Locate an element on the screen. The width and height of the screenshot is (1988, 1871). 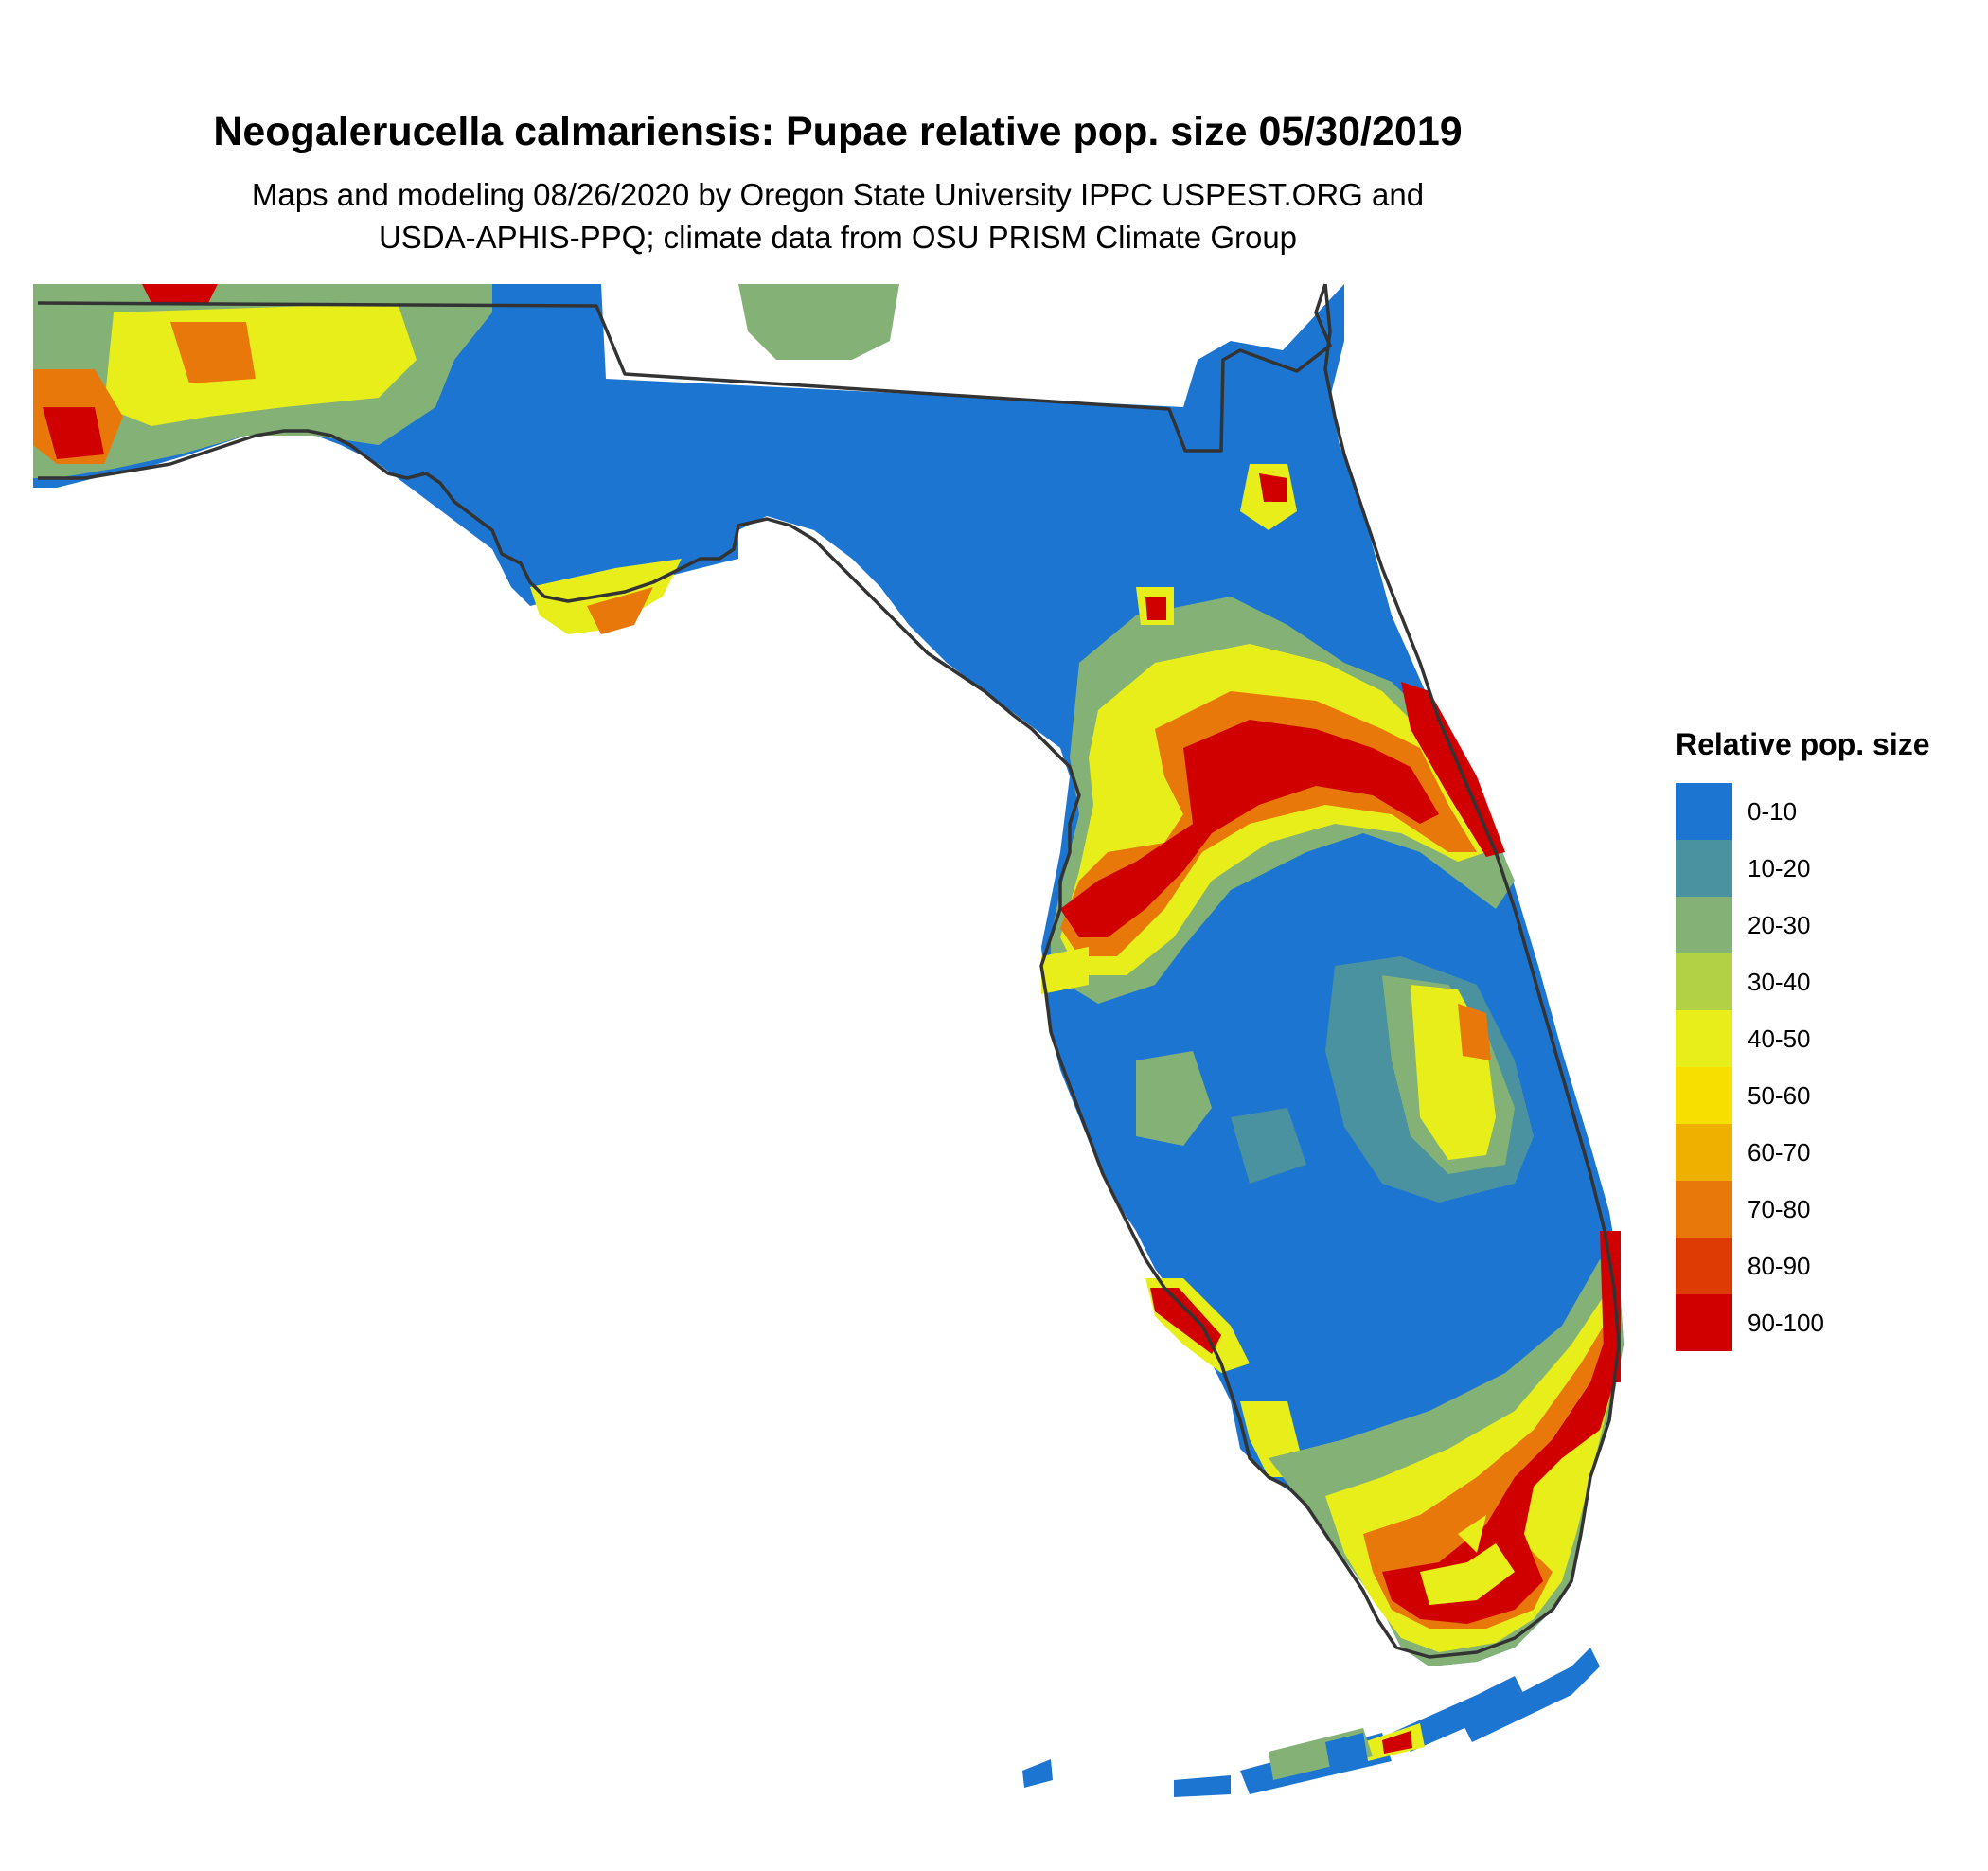
legend-item: 30-40 is located at coordinates (1803, 981).